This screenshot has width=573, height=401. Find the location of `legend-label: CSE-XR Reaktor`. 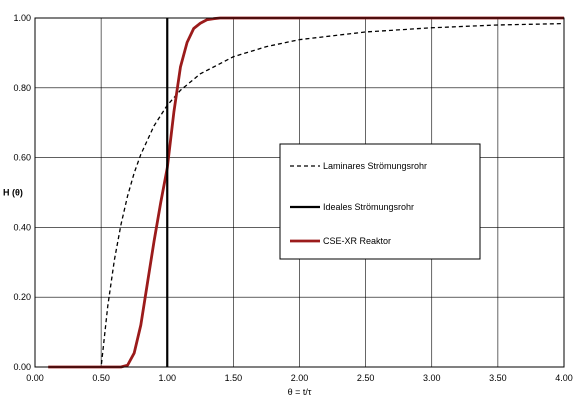

legend-label: CSE-XR Reaktor is located at coordinates (357, 241).